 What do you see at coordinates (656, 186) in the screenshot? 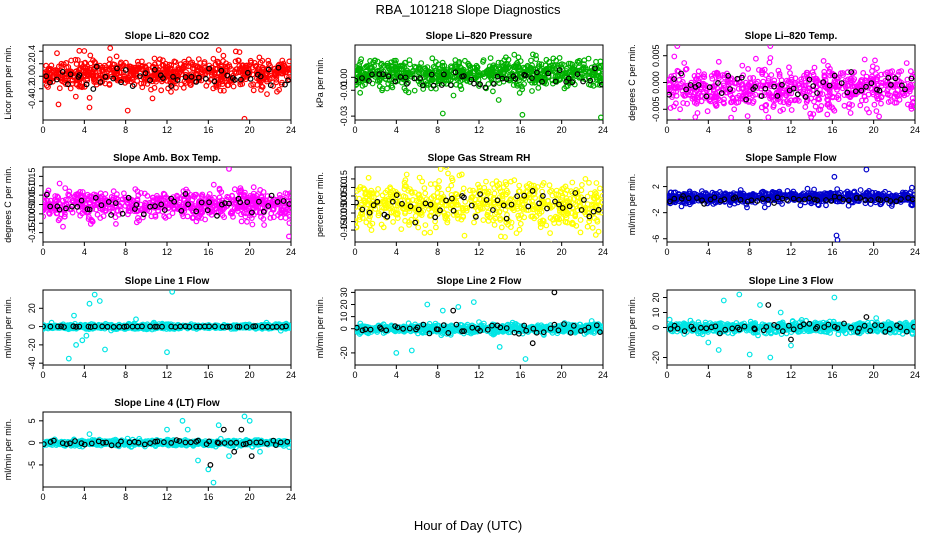
I see `y-tick-label: 2` at bounding box center [656, 186].